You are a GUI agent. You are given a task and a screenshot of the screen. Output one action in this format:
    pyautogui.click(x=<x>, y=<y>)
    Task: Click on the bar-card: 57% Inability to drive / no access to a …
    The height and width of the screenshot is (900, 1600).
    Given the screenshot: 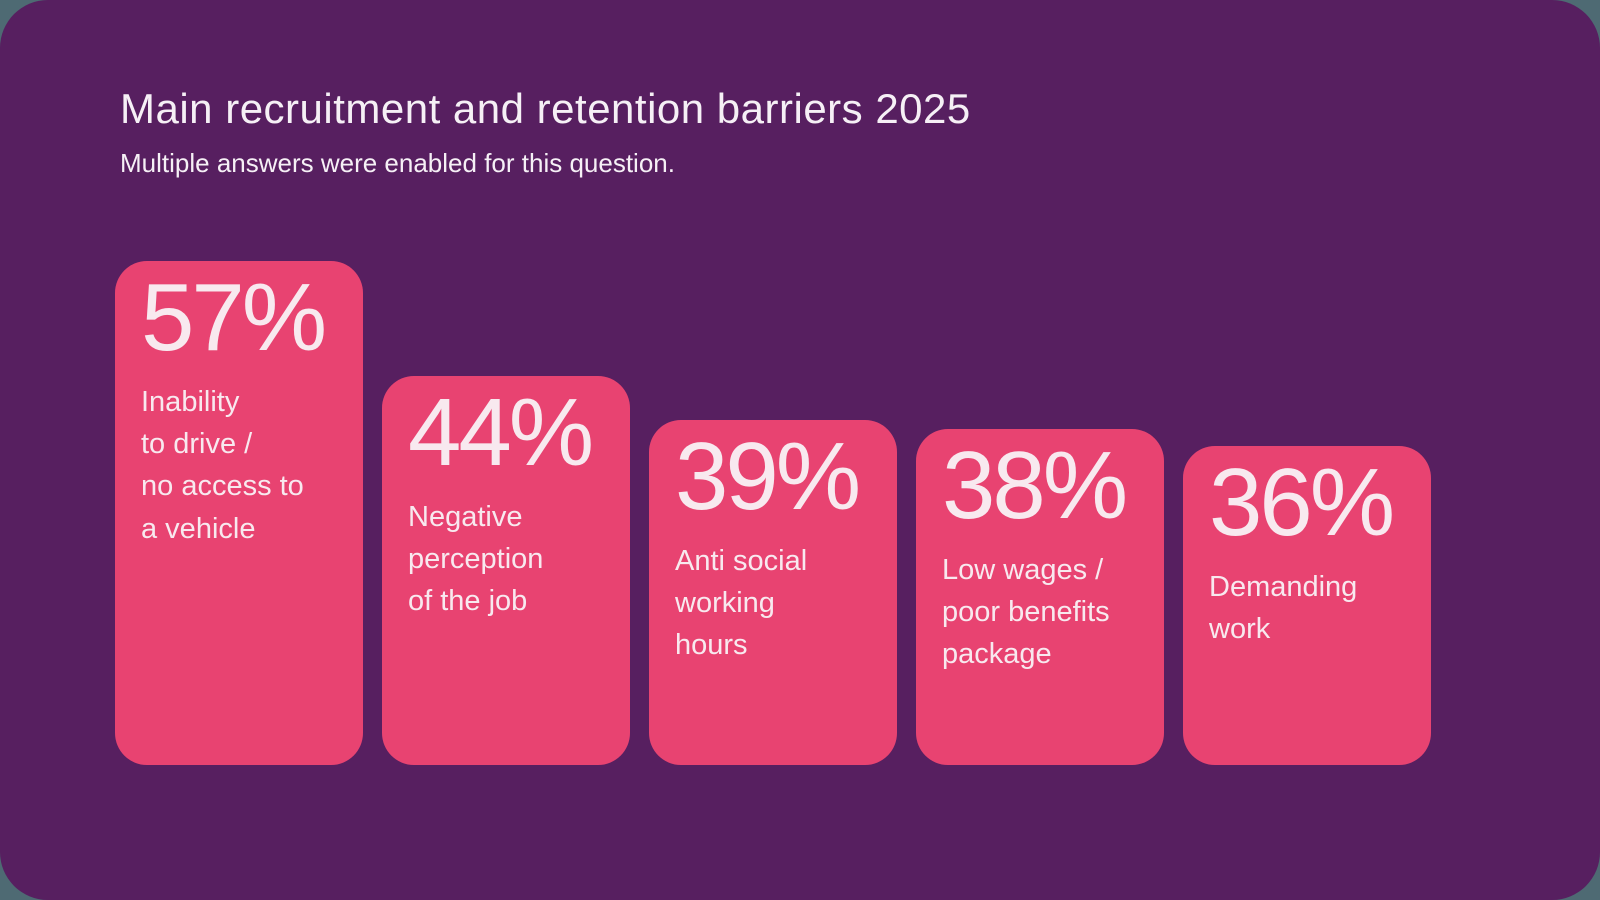 What is the action you would take?
    pyautogui.click(x=239, y=513)
    